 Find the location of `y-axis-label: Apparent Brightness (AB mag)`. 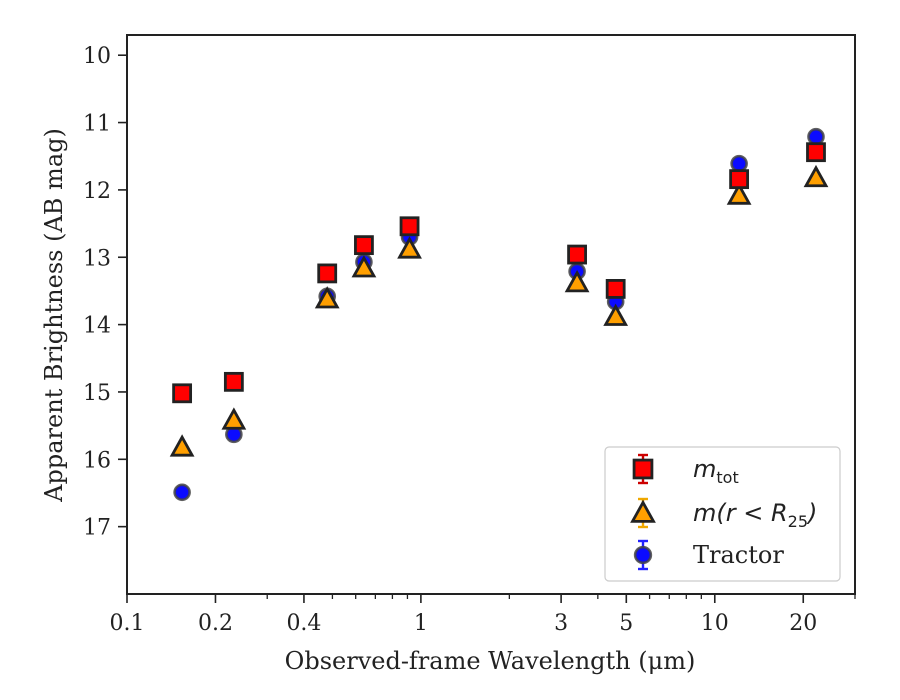

y-axis-label: Apparent Brightness (AB mag) is located at coordinates (54, 315).